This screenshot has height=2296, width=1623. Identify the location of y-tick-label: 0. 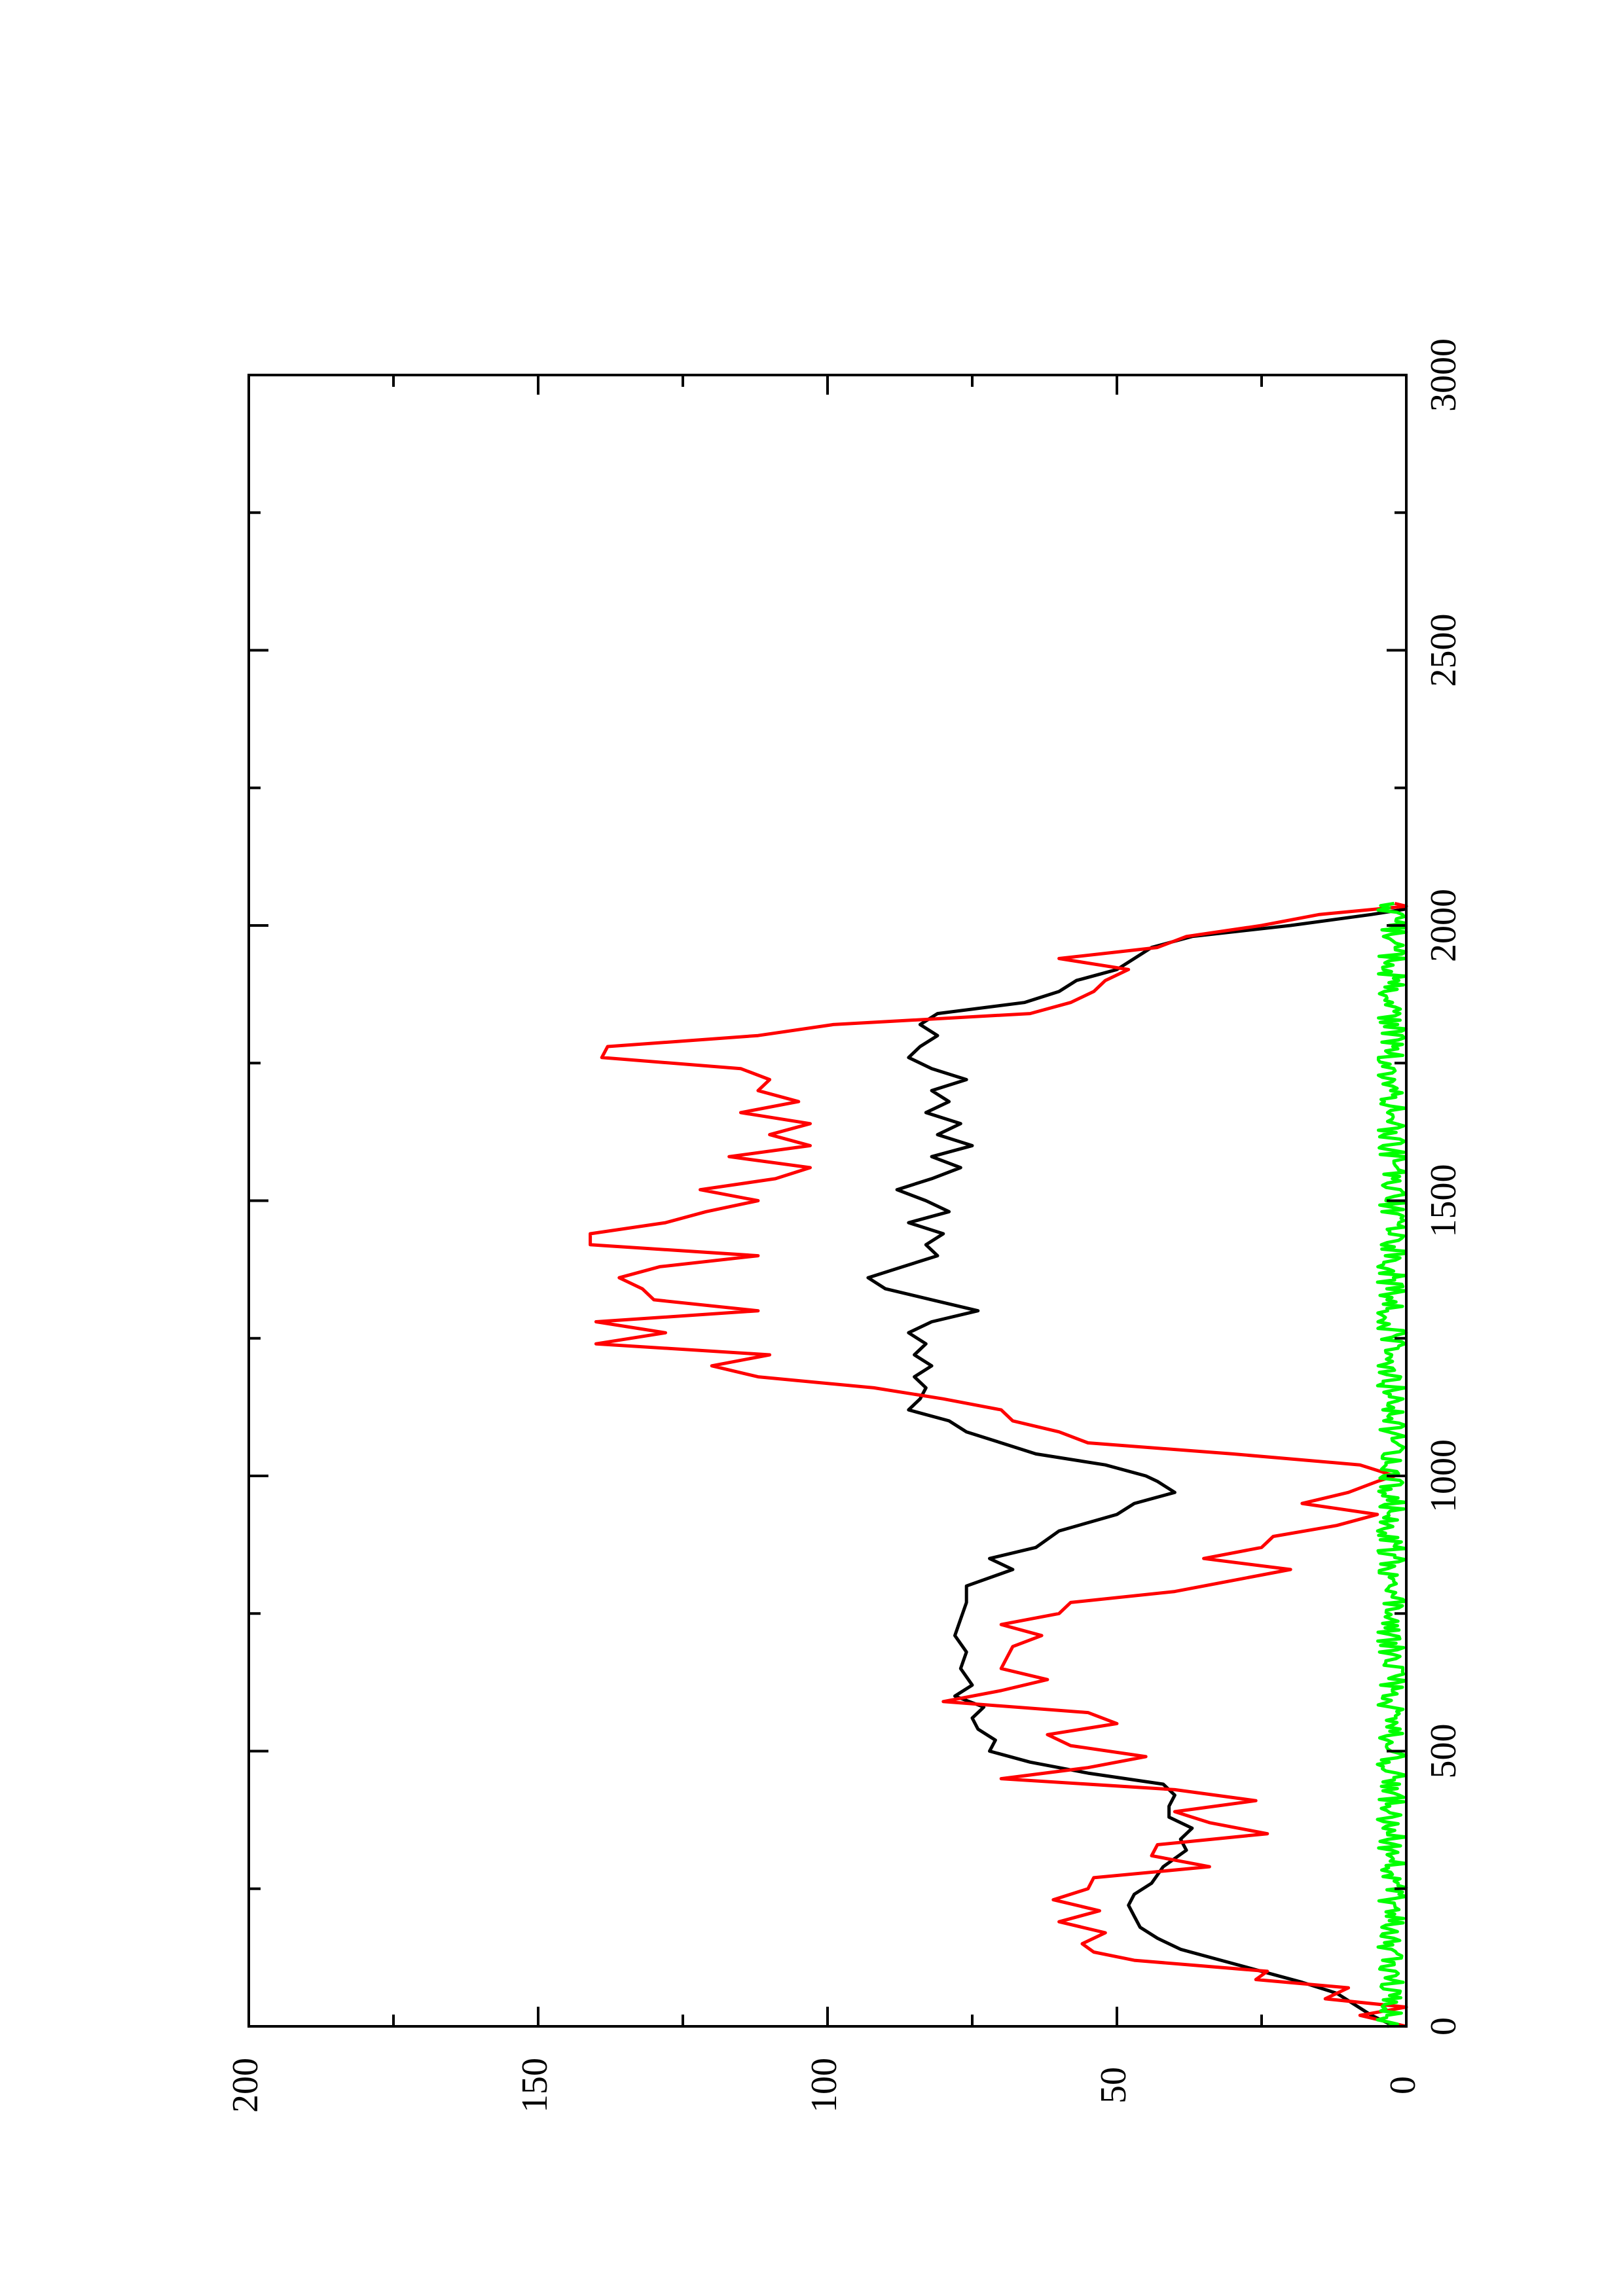
(1403, 2085).